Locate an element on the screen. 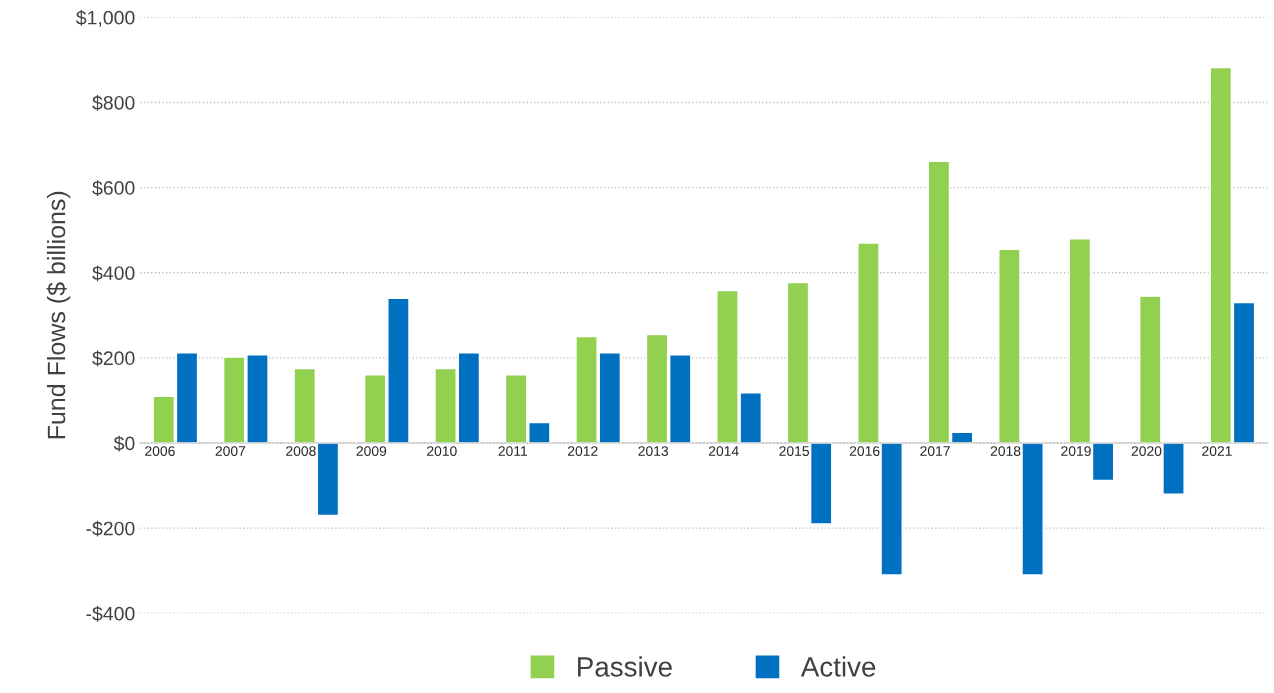 This screenshot has width=1274, height=693. legend-label: Passive is located at coordinates (625, 666).